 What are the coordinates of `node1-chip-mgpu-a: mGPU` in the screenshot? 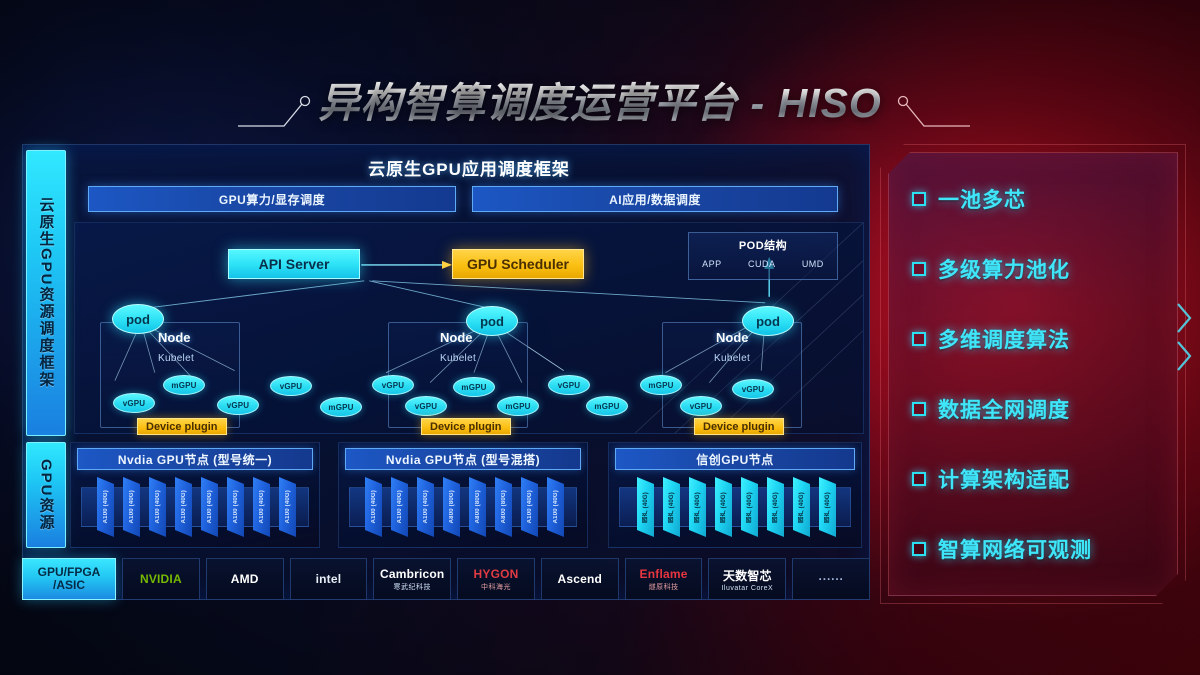 It's located at (184, 385).